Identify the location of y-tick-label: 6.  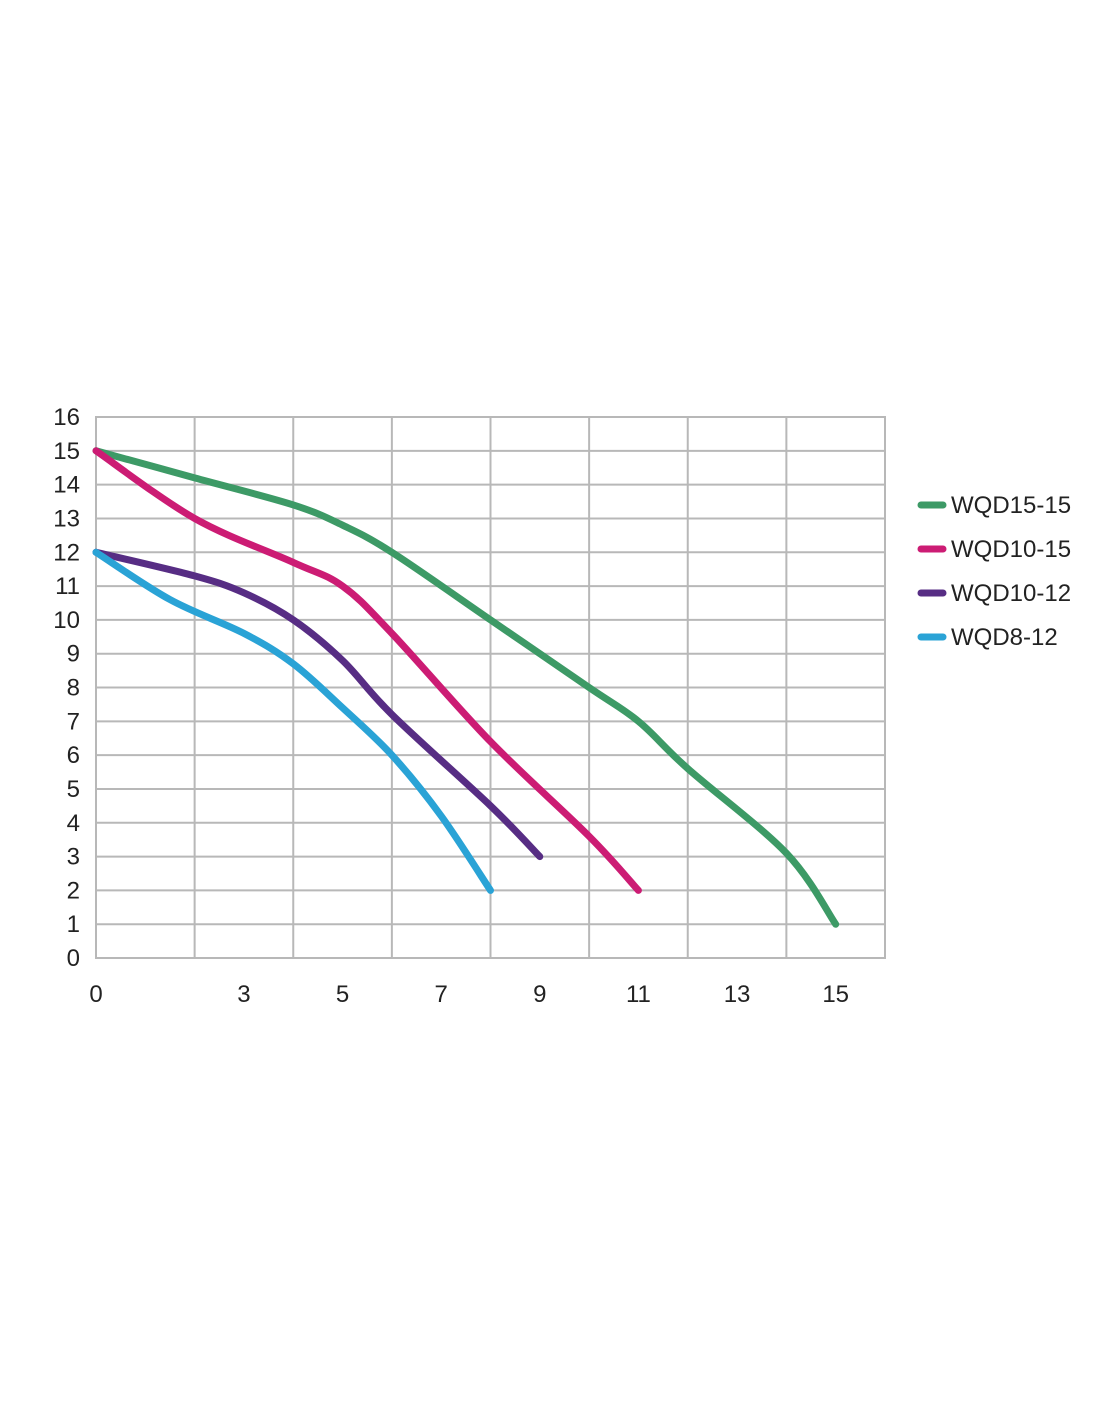
(73, 755).